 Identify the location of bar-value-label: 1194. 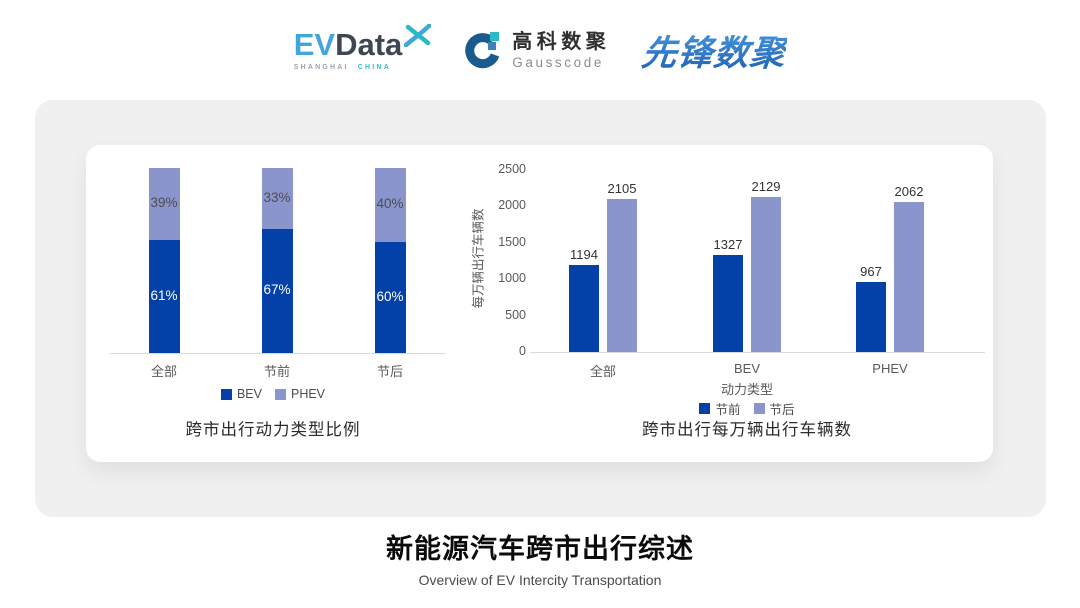
(584, 254).